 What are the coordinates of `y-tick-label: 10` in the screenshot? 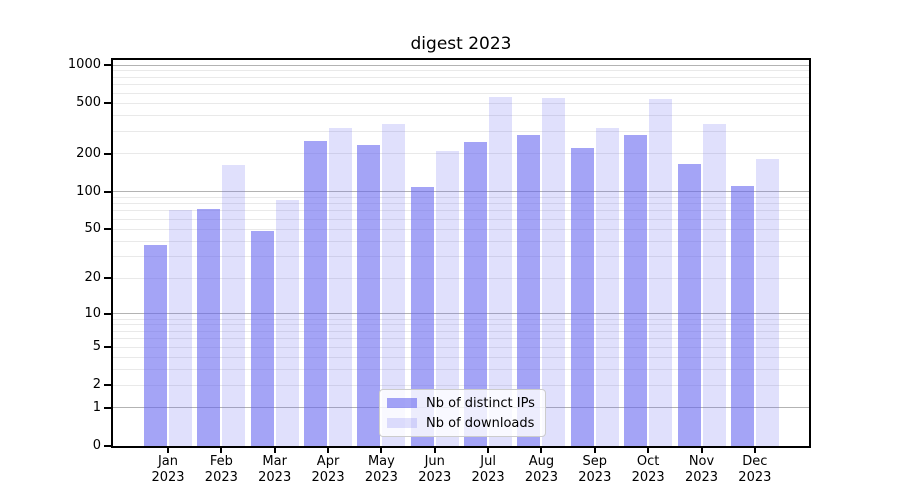 It's located at (92, 313).